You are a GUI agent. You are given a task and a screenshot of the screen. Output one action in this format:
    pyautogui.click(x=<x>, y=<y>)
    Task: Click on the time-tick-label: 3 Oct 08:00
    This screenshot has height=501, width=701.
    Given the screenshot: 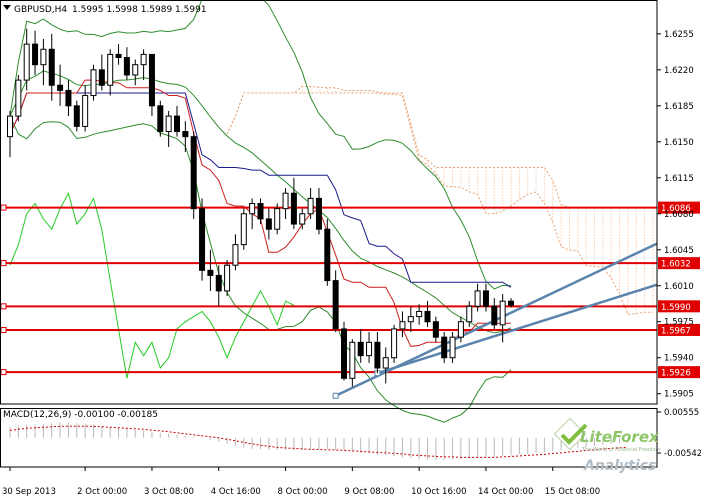 What is the action you would take?
    pyautogui.click(x=169, y=492)
    